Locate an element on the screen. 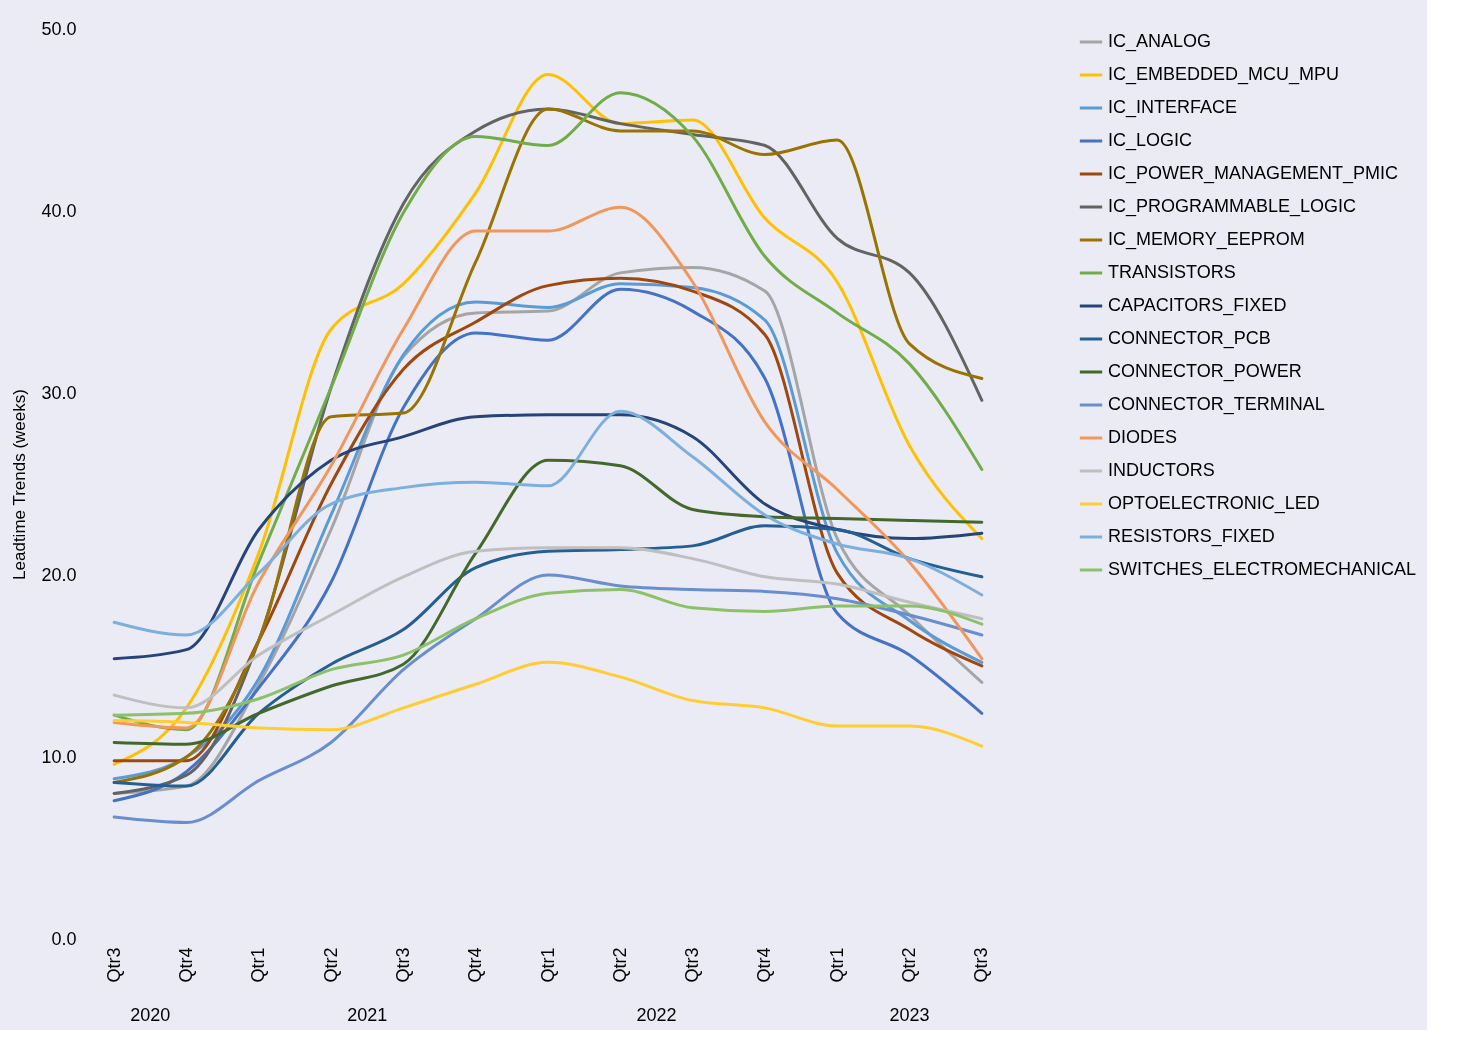 This screenshot has width=1473, height=1047. legend-label: IC_EMBEDDED_MCU_MPU is located at coordinates (1224, 74).